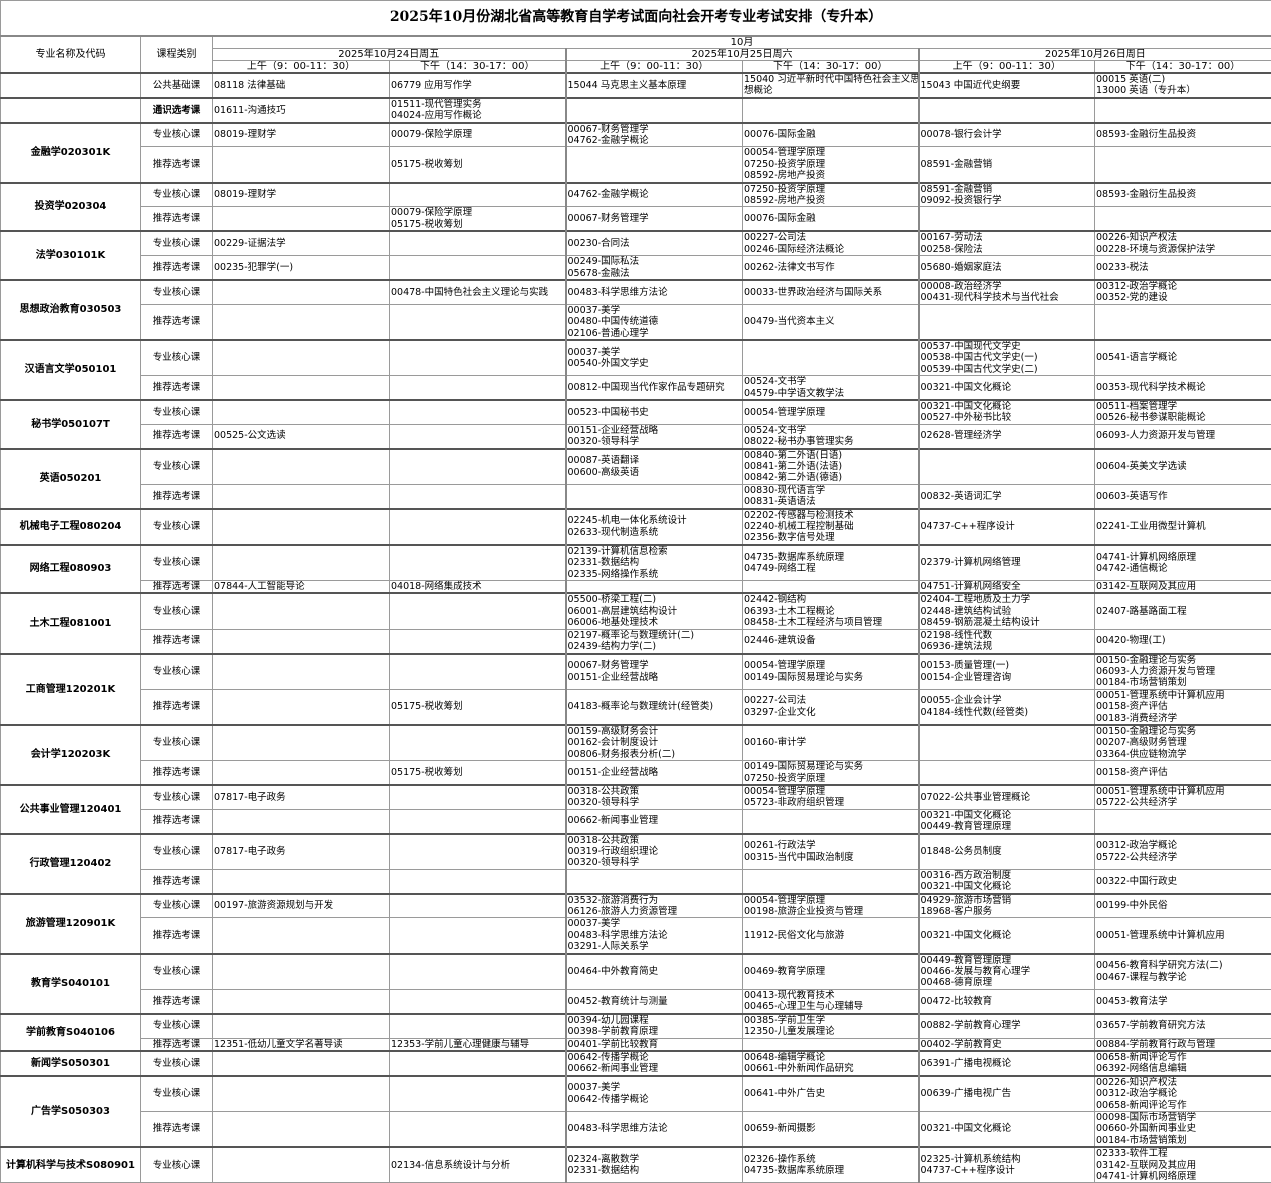 This screenshot has width=1271, height=1183. Describe the element at coordinates (1007, 611) in the screenshot. I see `course-entry: 02448-建筑结构试验` at that location.